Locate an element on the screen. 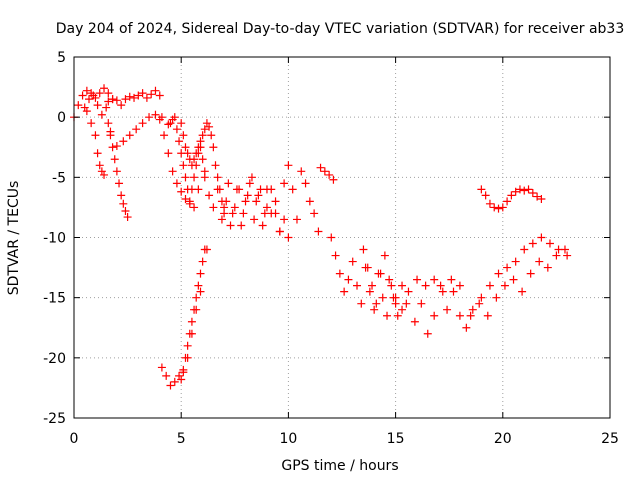 This screenshot has width=640, height=480. y-tick-label: 5 is located at coordinates (61, 58).